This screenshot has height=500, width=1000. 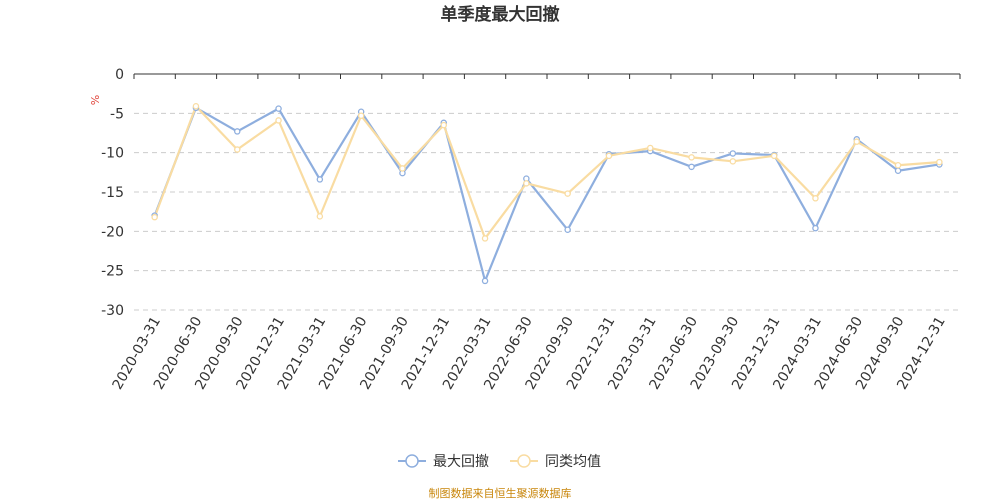 I want to click on source-note: 制图数据来自恒生聚源数据库, so click(x=500, y=493).